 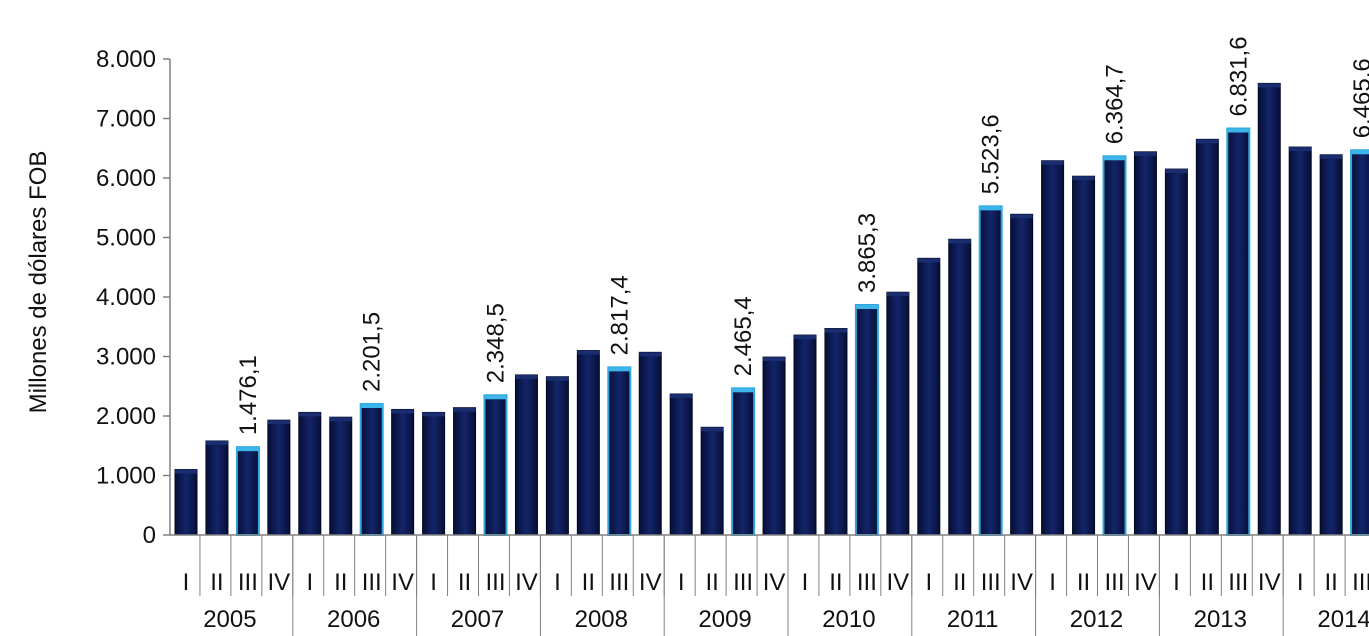 What do you see at coordinates (601, 619) in the screenshot?
I see `year-label: 2008` at bounding box center [601, 619].